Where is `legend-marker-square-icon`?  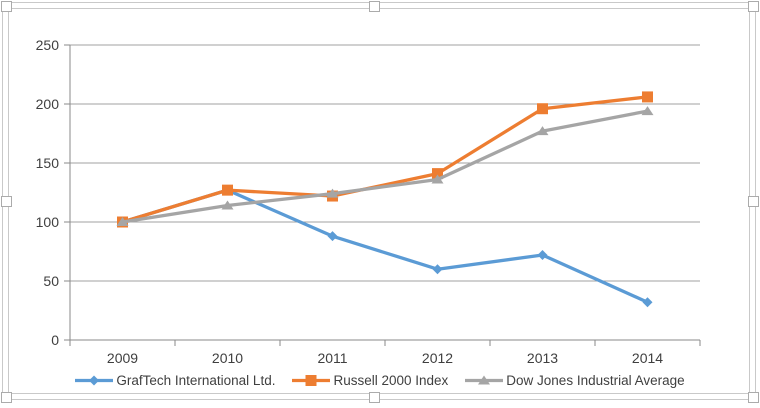 legend-marker-square-icon is located at coordinates (311, 380).